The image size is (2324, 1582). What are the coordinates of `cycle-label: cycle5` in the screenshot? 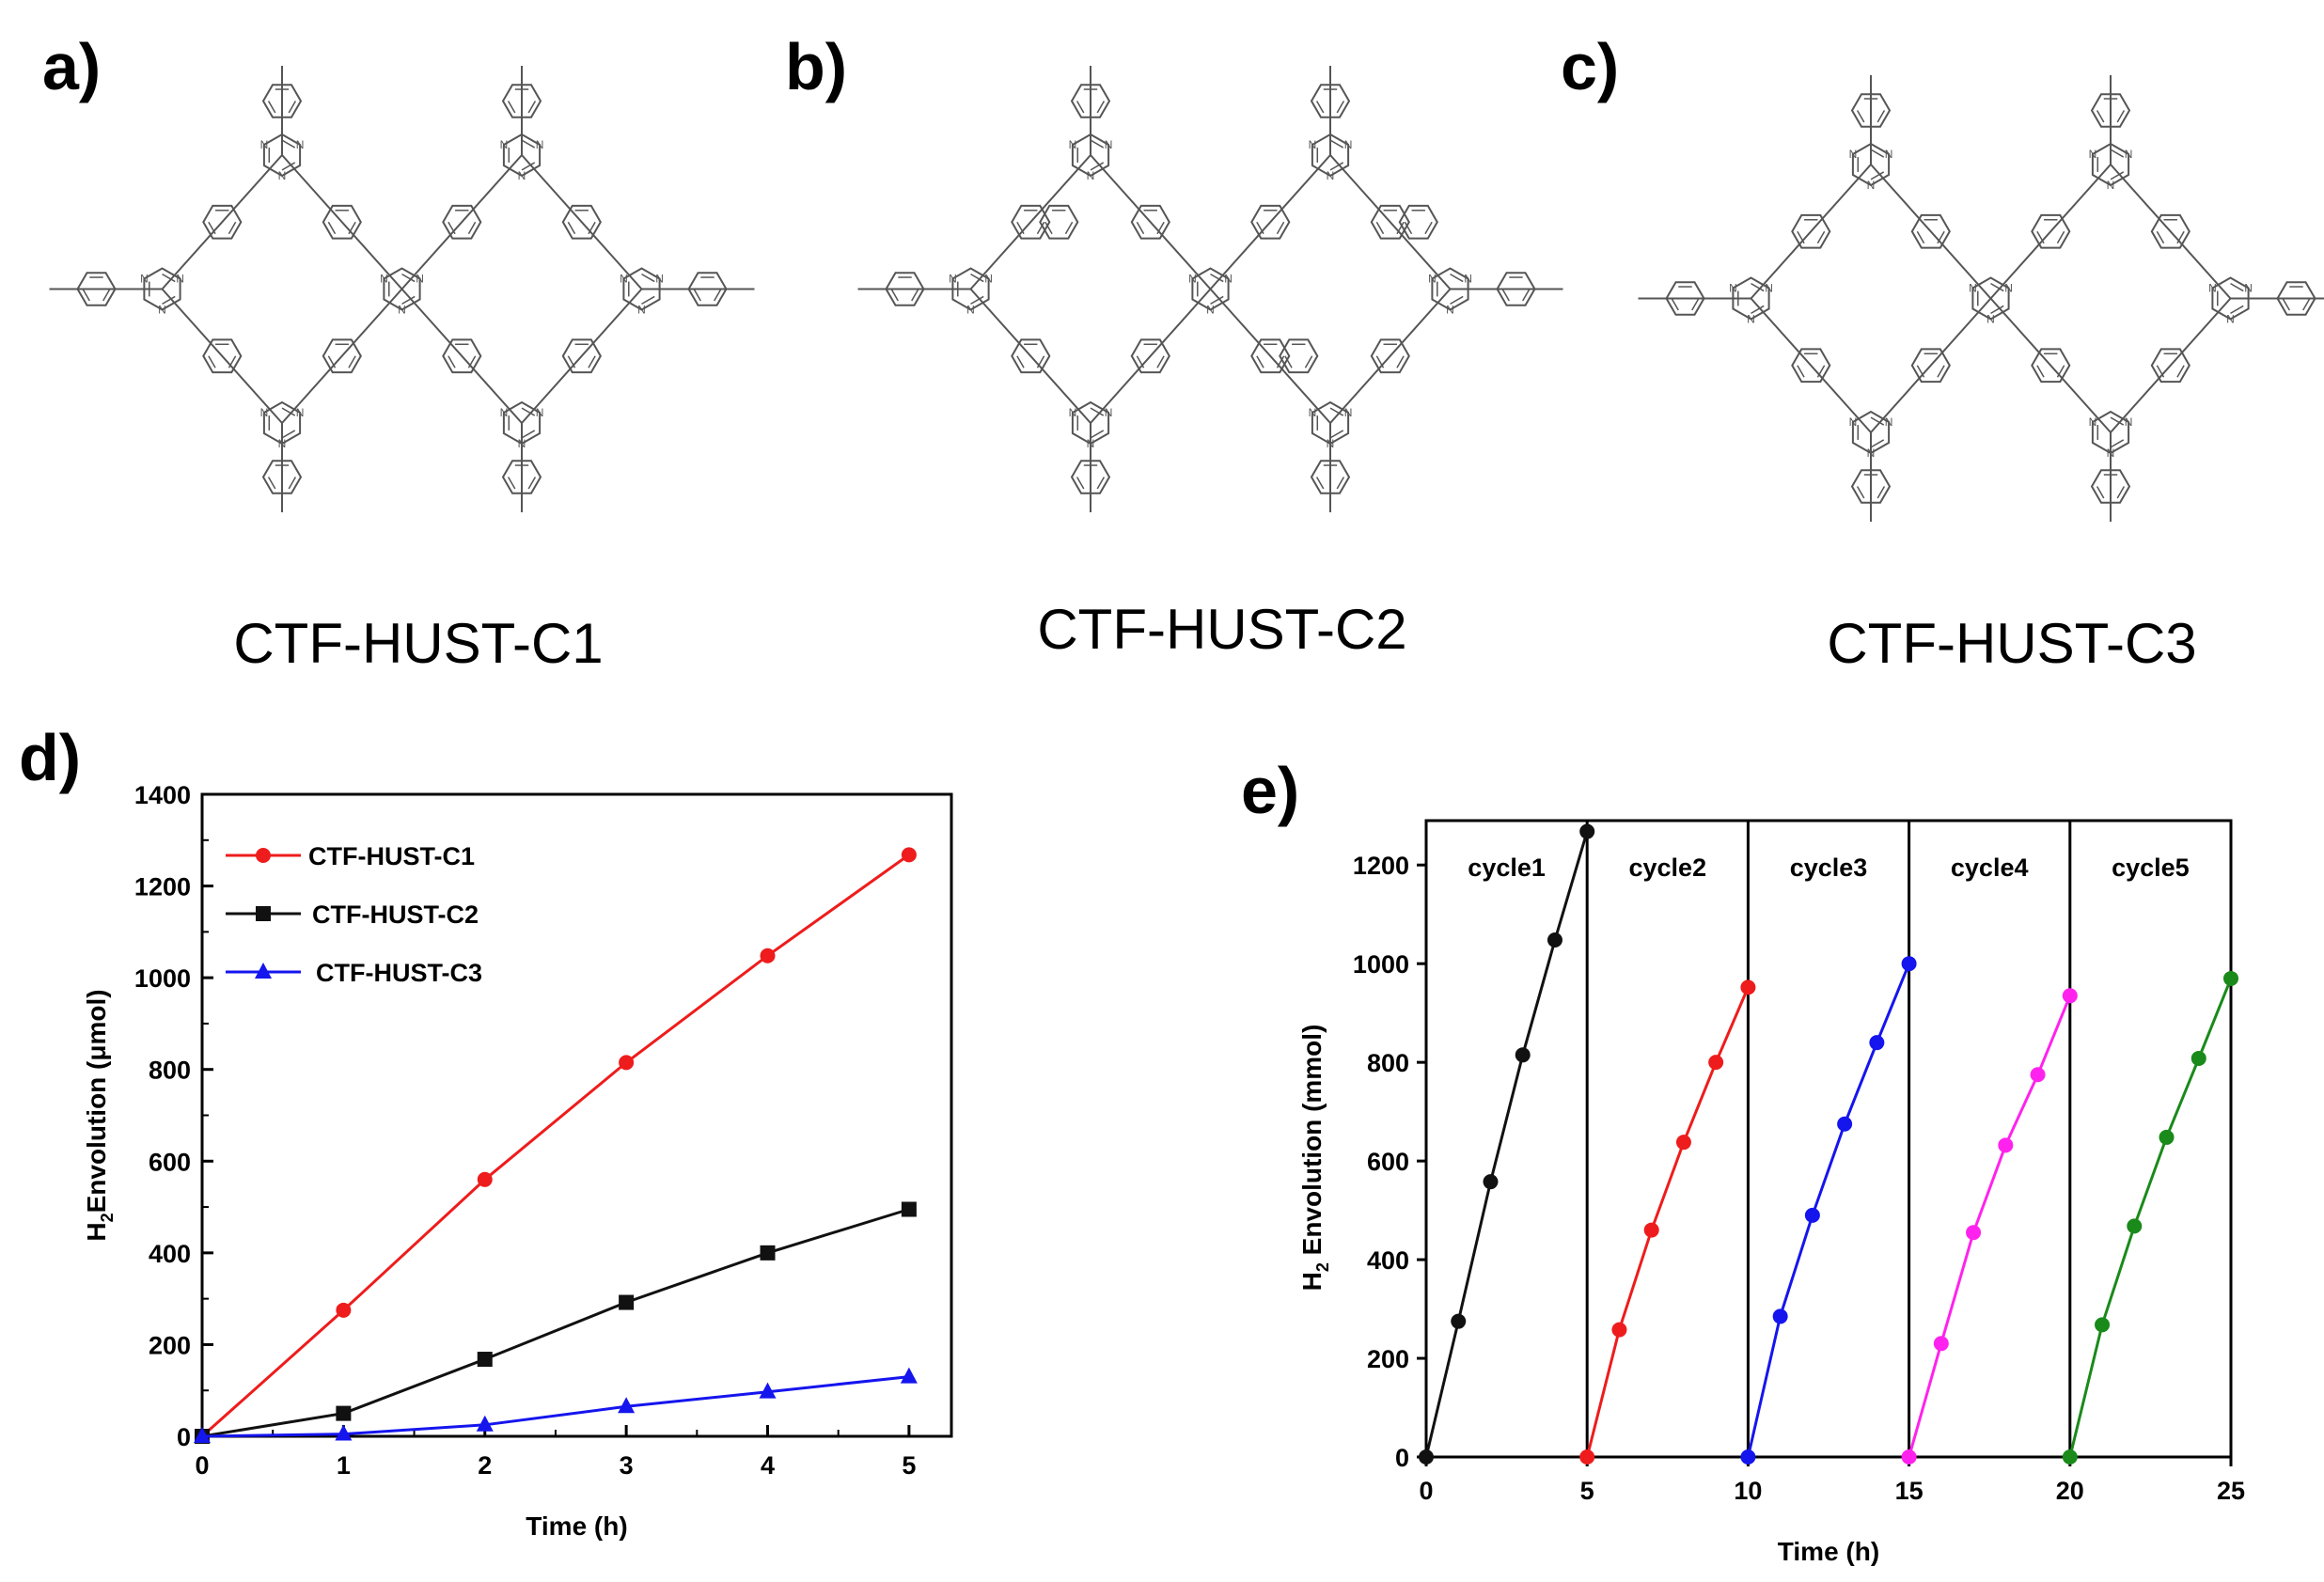 It's located at (2151, 868).